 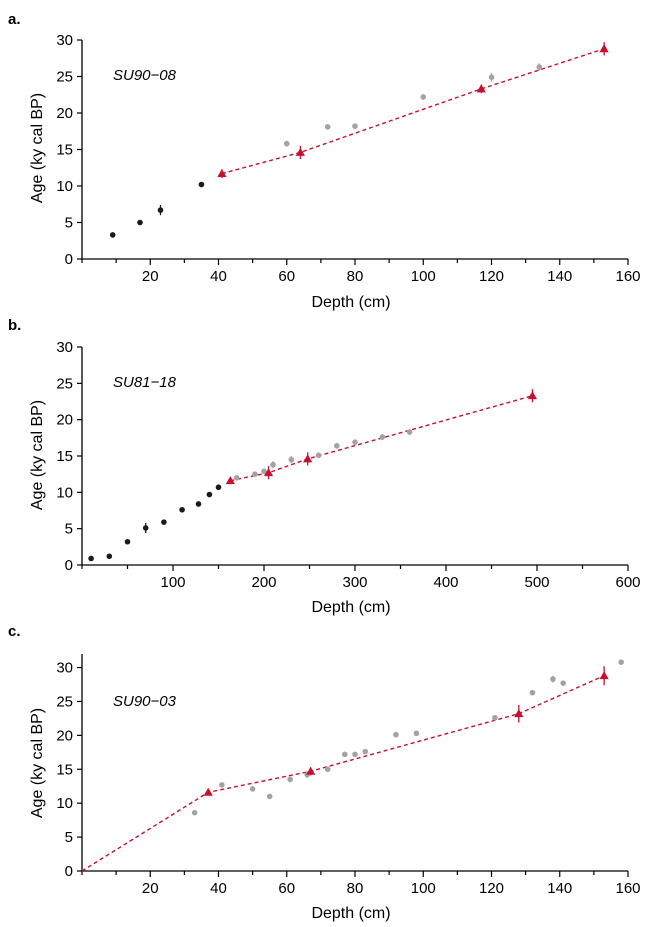 I want to click on x-tick-label: 300, so click(x=354, y=582).